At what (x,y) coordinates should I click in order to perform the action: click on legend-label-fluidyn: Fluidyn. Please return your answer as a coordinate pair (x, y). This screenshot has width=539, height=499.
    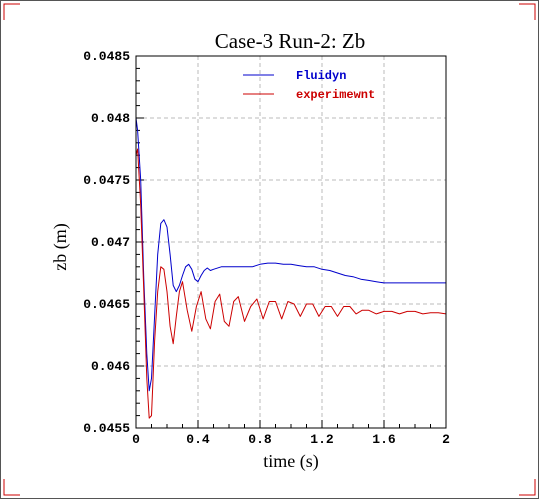
    Looking at the image, I should click on (321, 76).